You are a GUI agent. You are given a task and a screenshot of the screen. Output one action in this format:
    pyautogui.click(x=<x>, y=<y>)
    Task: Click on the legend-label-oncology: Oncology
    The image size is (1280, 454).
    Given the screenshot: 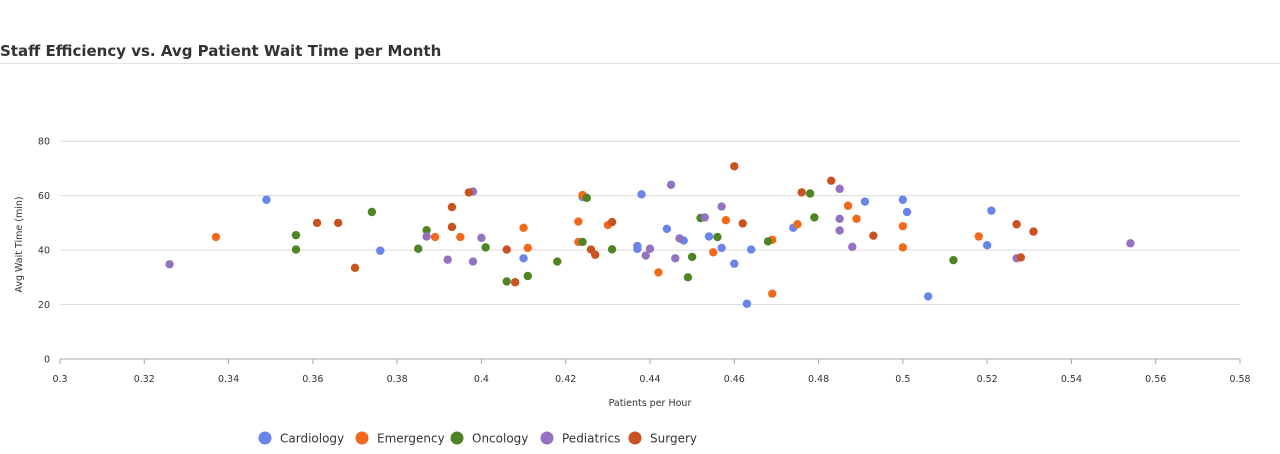 What is the action you would take?
    pyautogui.click(x=500, y=439)
    